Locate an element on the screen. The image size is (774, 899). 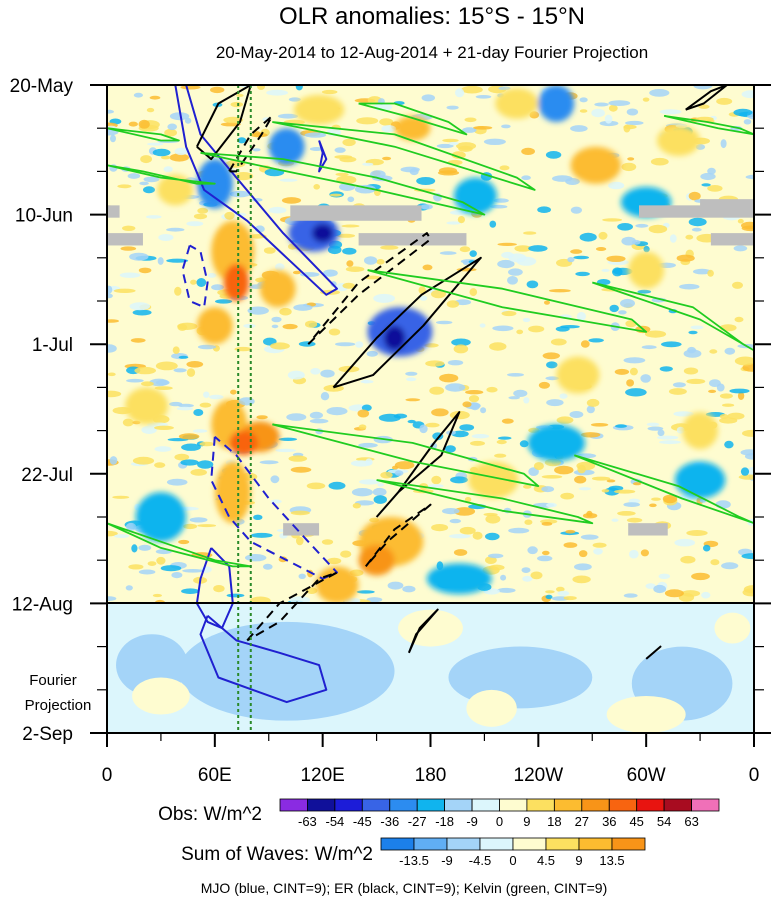
colorbar-level-label: -9 is located at coordinates (447, 860).